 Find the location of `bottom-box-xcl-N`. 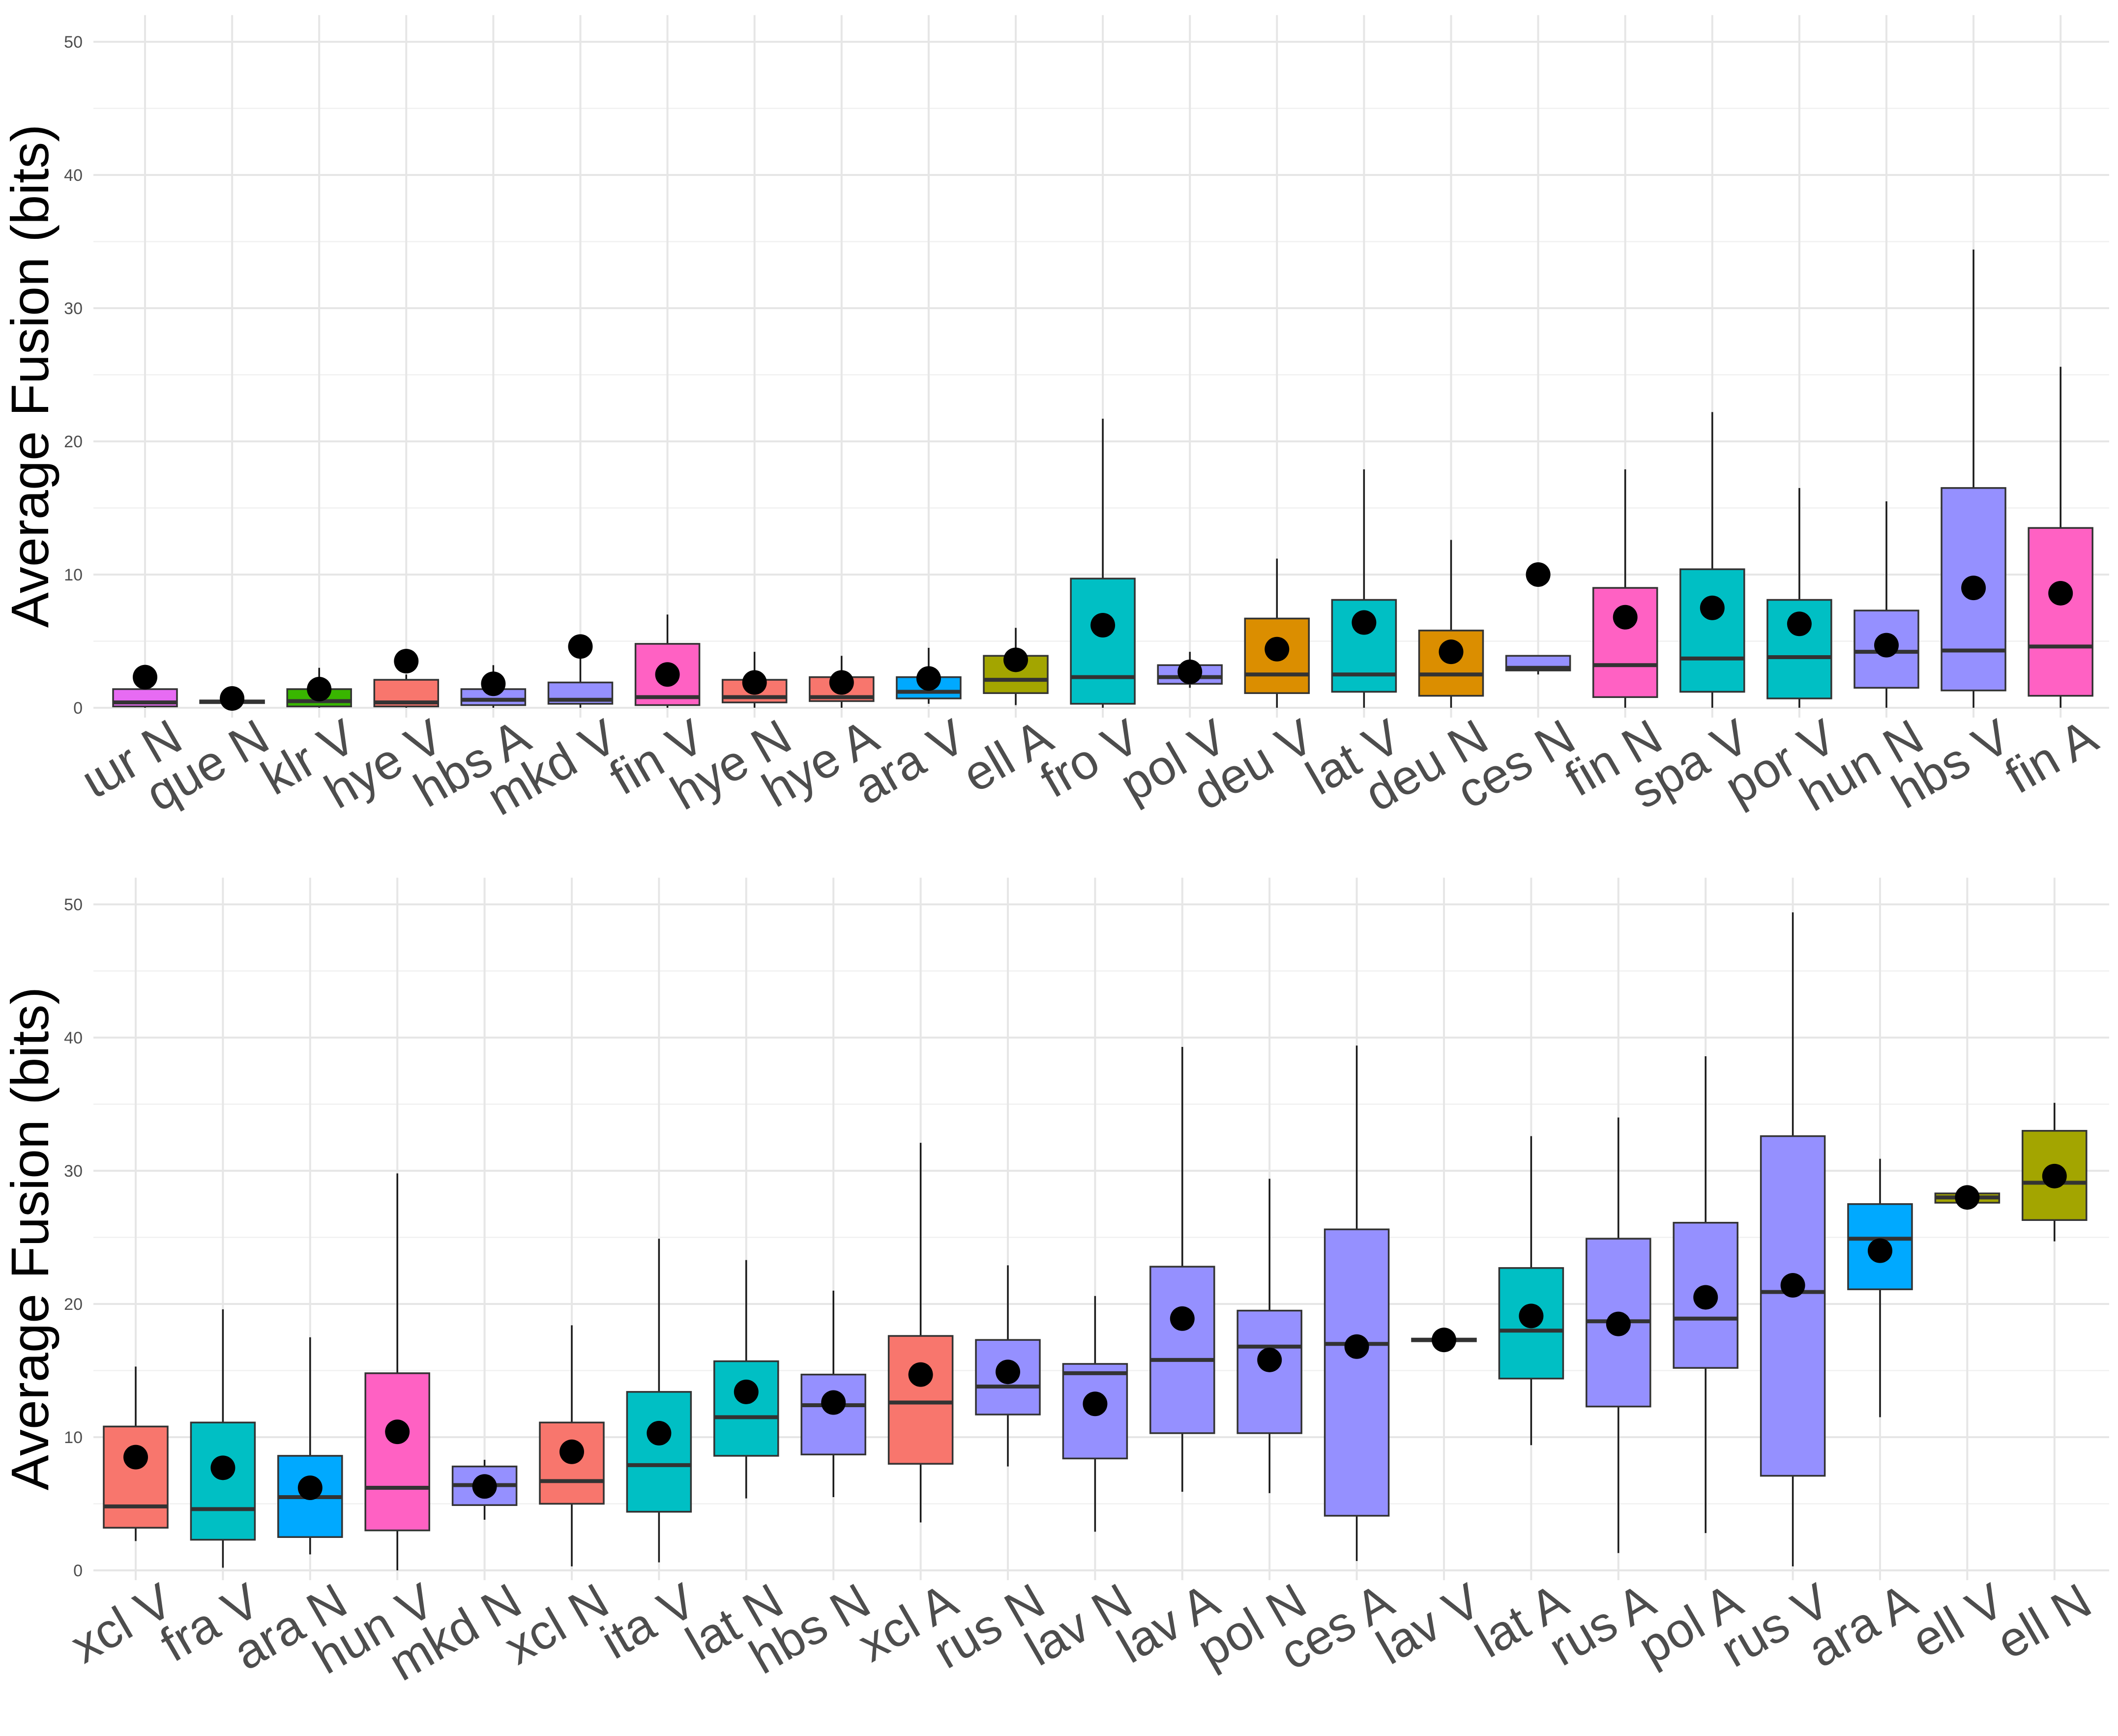

bottom-box-xcl-N is located at coordinates (572, 1445).